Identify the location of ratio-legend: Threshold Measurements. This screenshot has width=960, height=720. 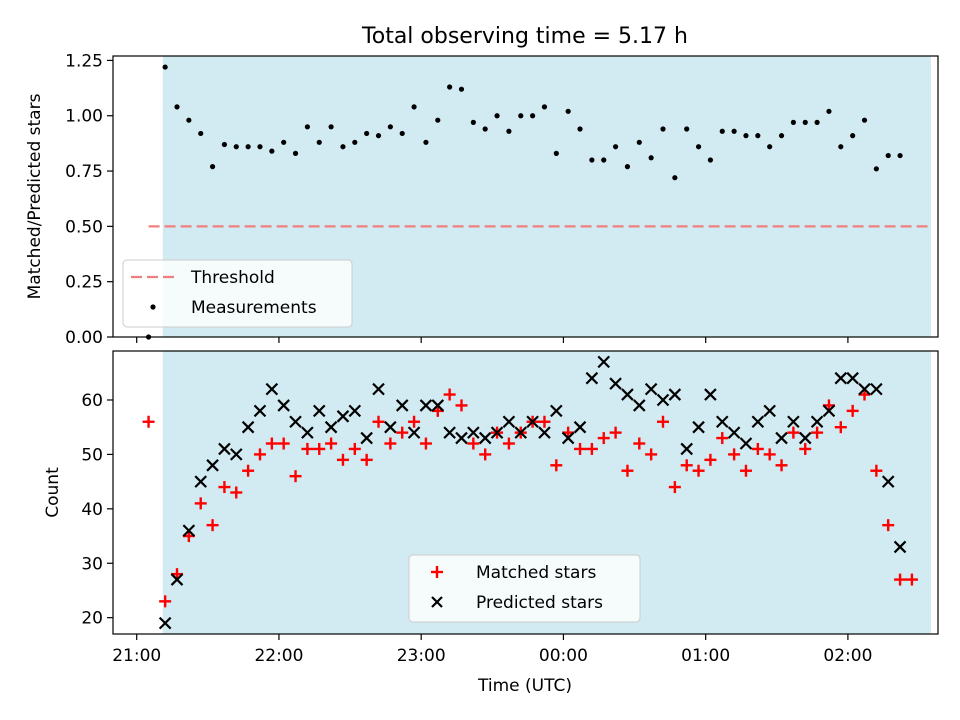
(237, 293).